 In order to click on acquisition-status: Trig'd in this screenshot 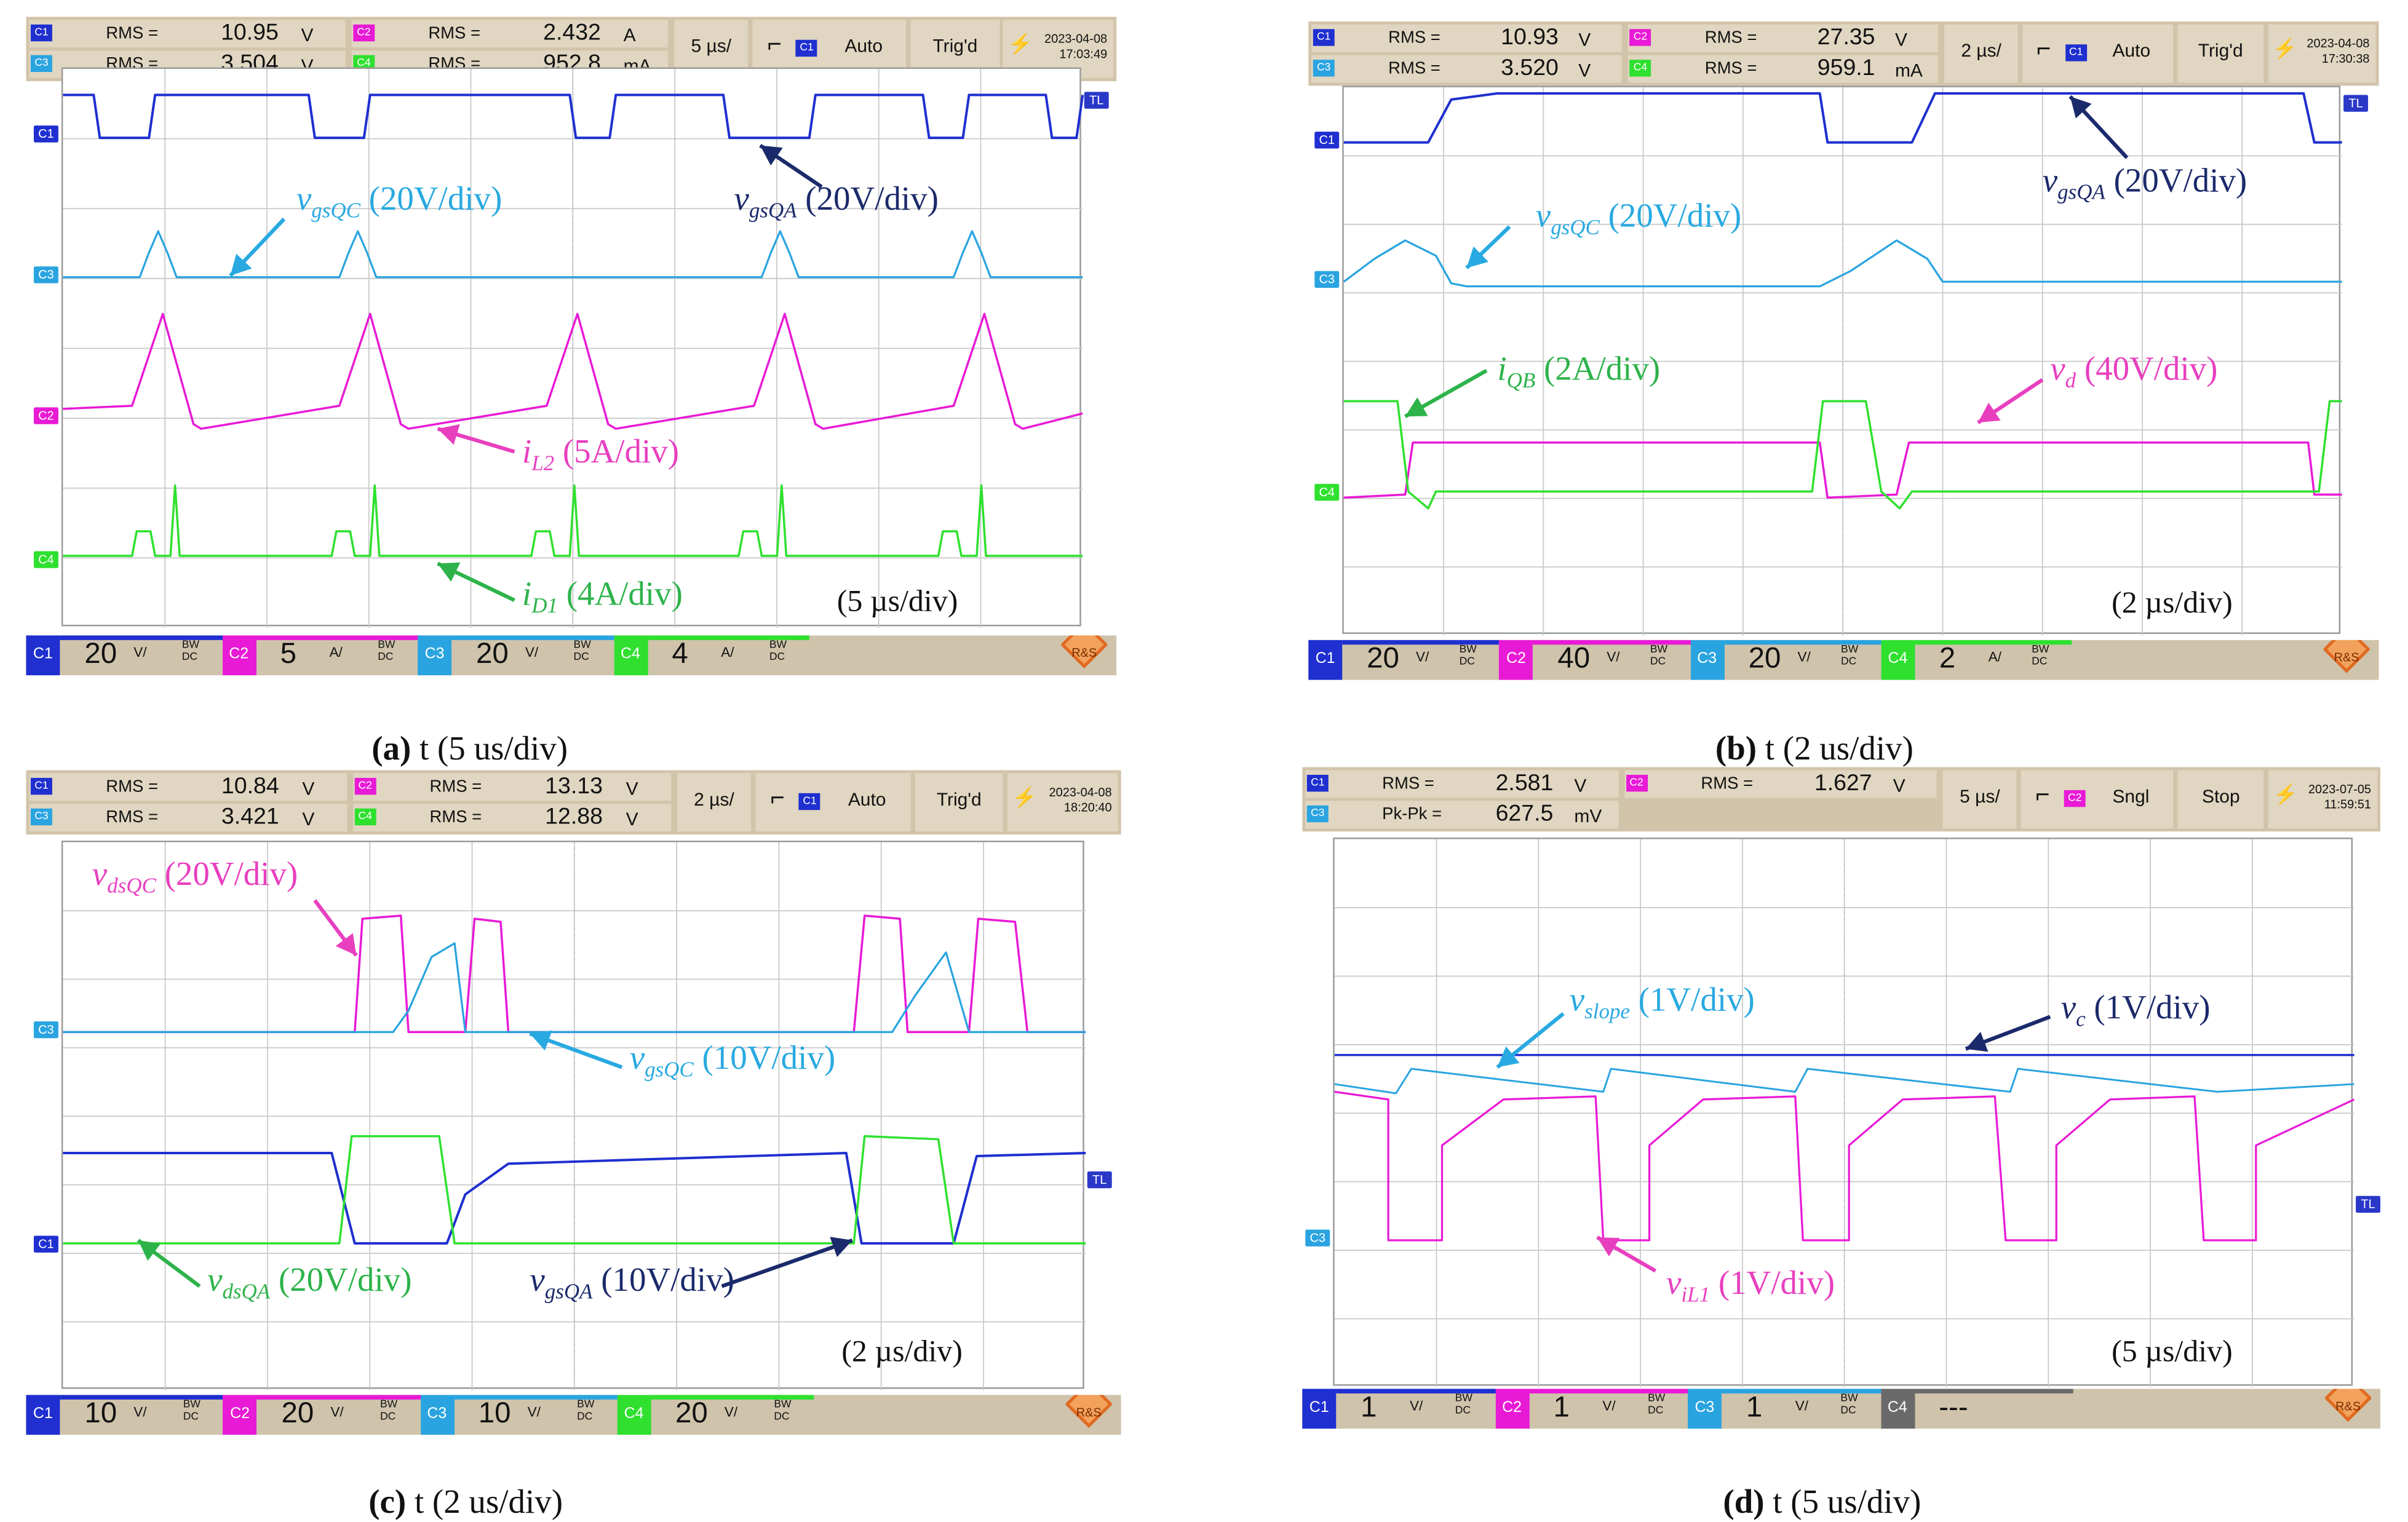, I will do `click(2220, 50)`.